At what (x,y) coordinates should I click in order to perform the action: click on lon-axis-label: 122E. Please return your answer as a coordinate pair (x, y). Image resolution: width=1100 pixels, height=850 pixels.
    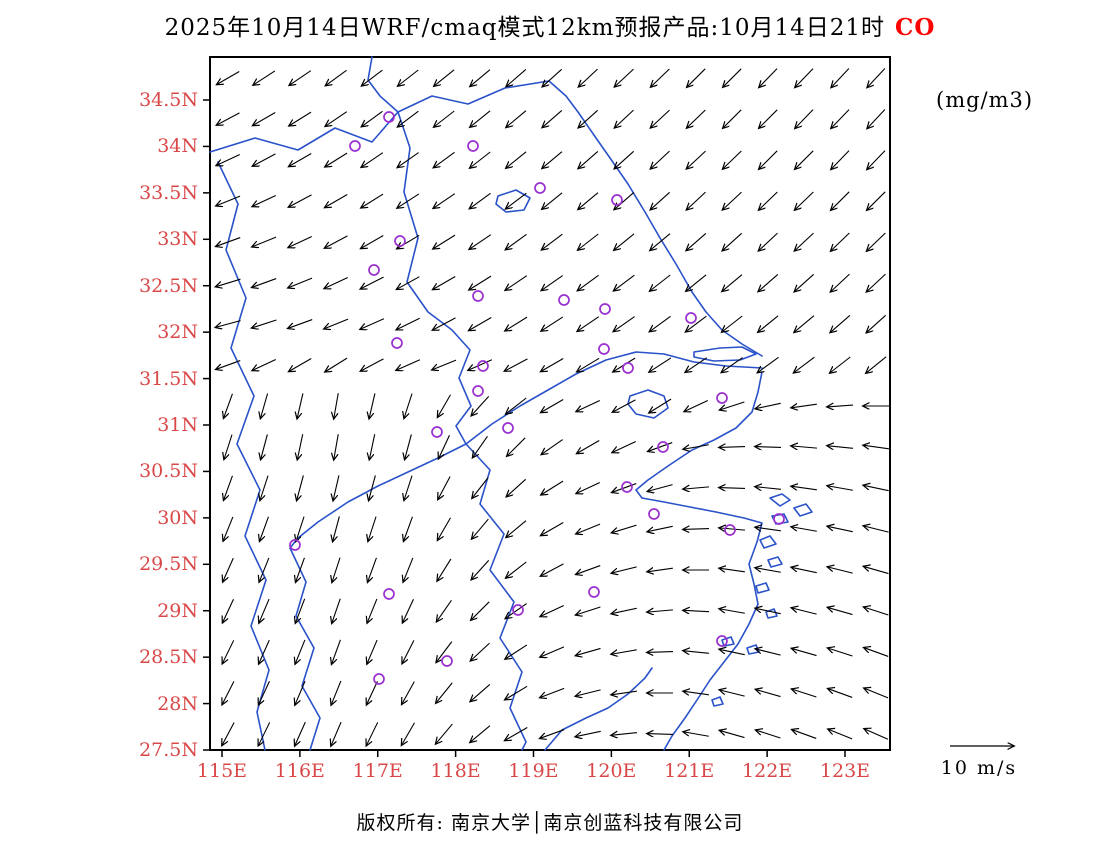
    Looking at the image, I should click on (767, 771).